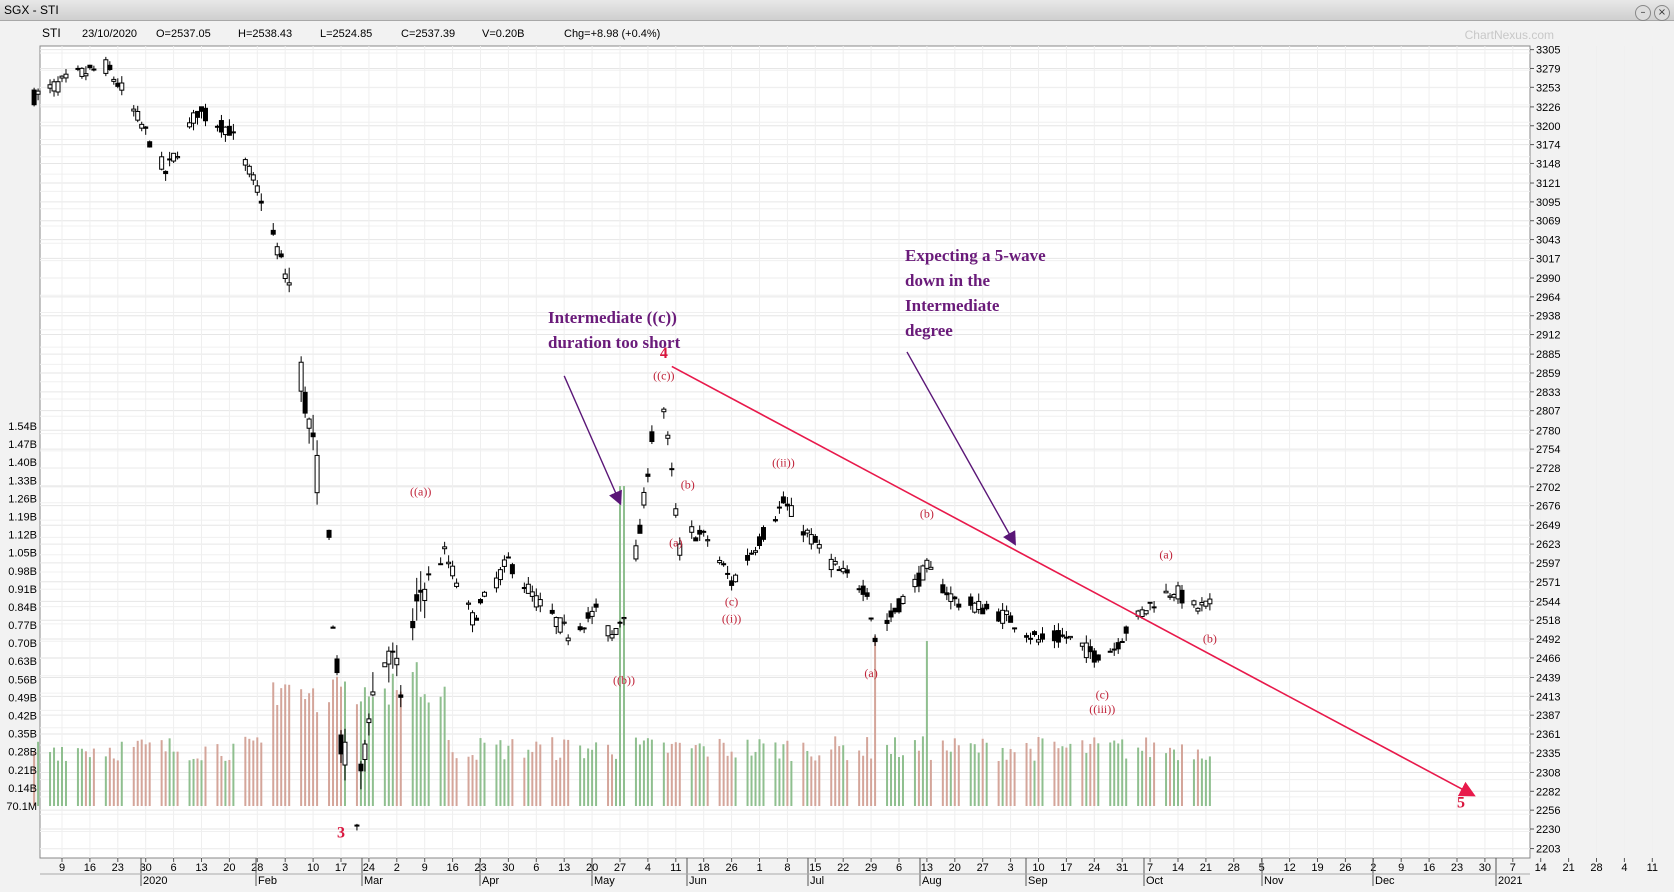 Image resolution: width=1674 pixels, height=892 pixels. Describe the element at coordinates (22, 536) in the screenshot. I see `volume-tick-label: 1.12B` at that location.